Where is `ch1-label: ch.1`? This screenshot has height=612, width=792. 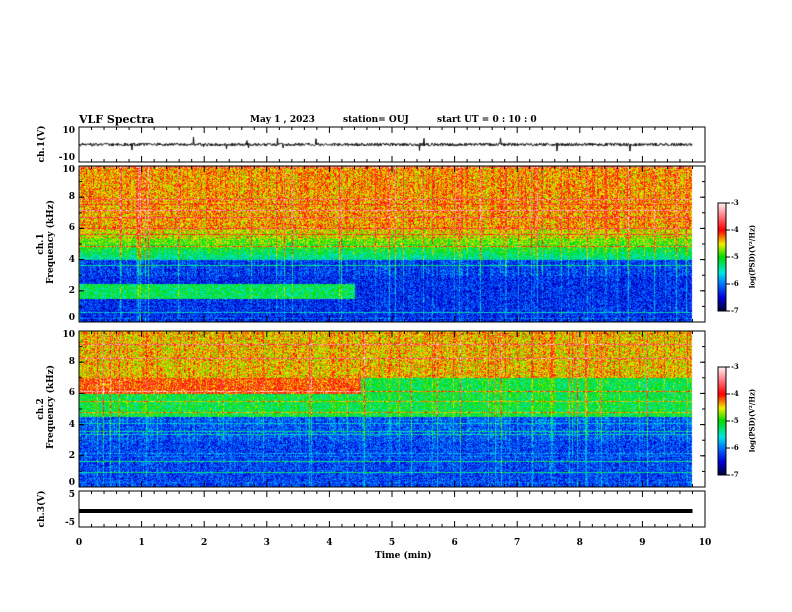 ch1-label: ch.1 is located at coordinates (41, 244).